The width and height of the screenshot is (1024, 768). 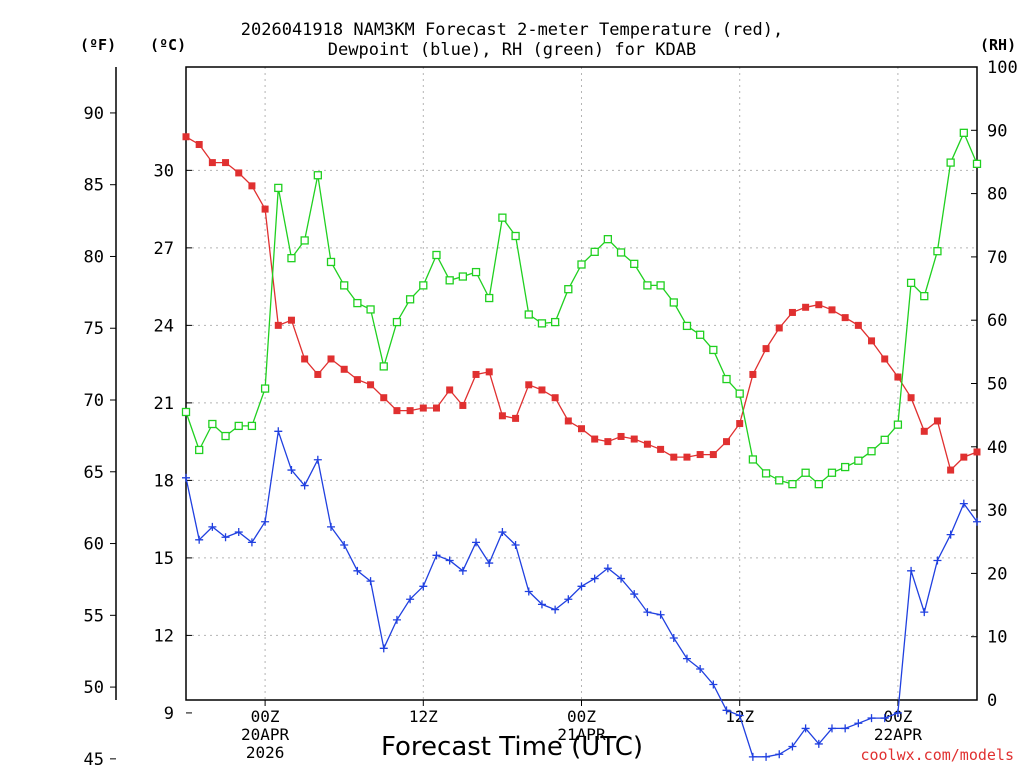 I want to click on fahrenheit-tick-label: 55, so click(x=94, y=616).